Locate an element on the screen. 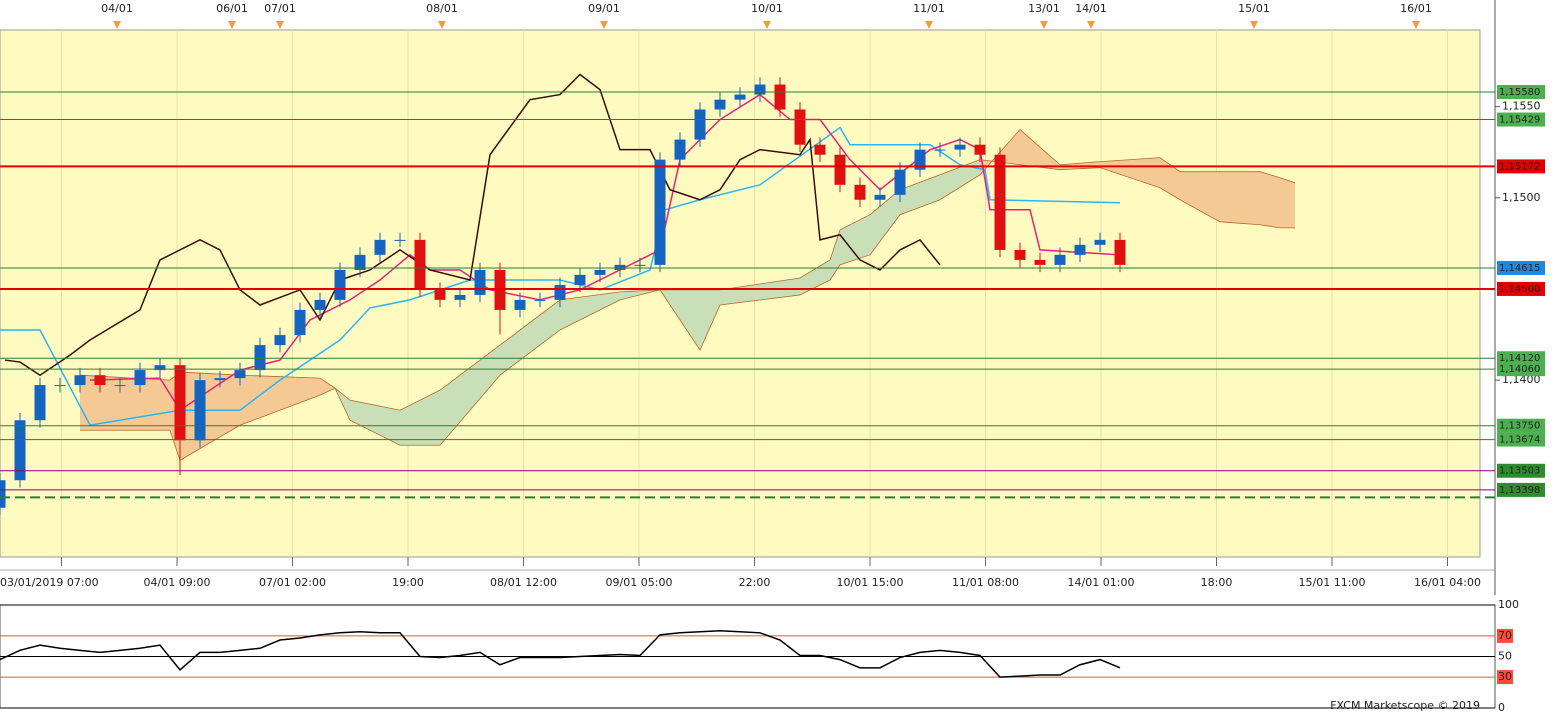  level-label: 1,14060 is located at coordinates (1519, 369).